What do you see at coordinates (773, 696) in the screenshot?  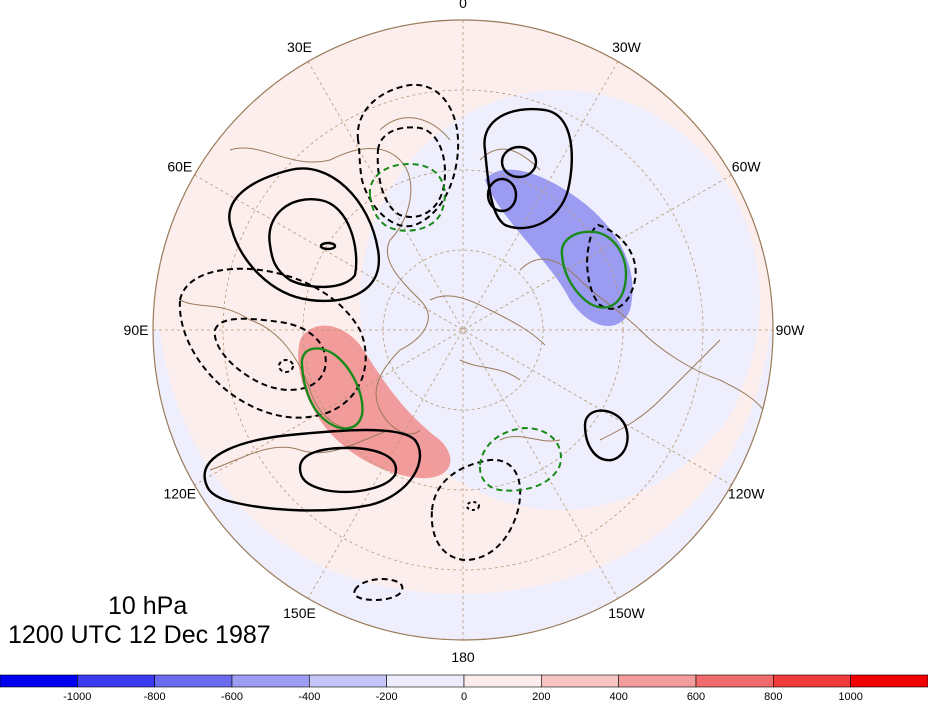 I see `colorbar-label: 800` at bounding box center [773, 696].